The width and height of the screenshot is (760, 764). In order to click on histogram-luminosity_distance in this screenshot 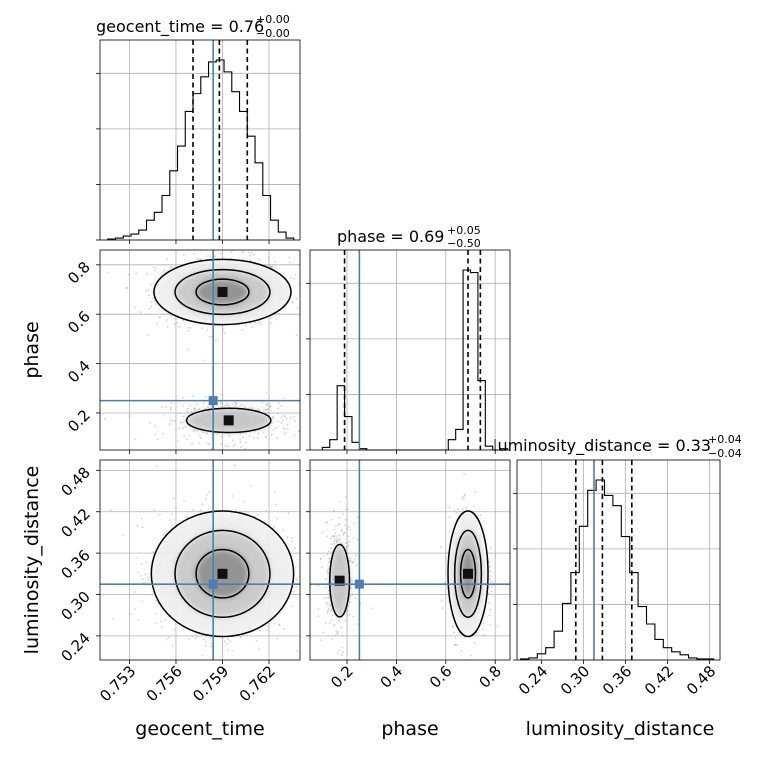, I will do `click(617, 569)`.